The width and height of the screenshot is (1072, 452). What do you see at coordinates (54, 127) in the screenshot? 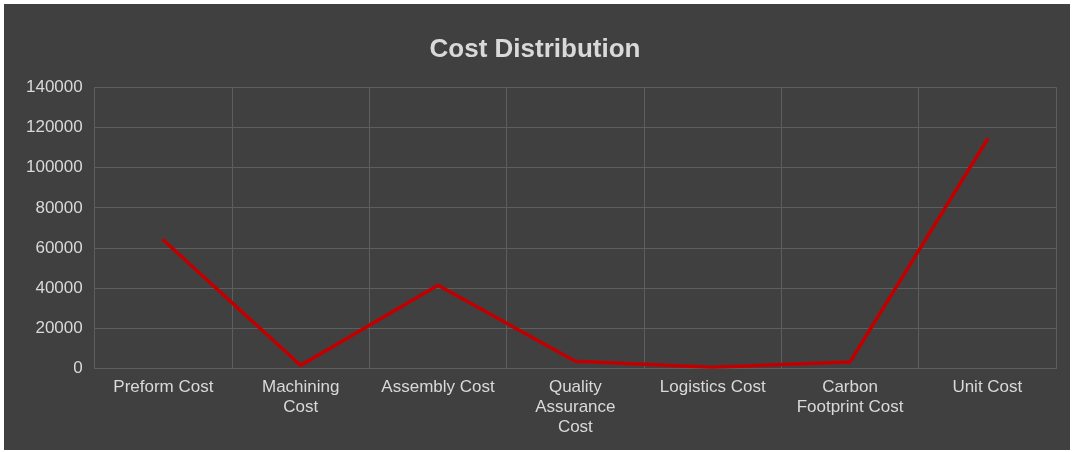
I see `y-tick-label: 120000` at bounding box center [54, 127].